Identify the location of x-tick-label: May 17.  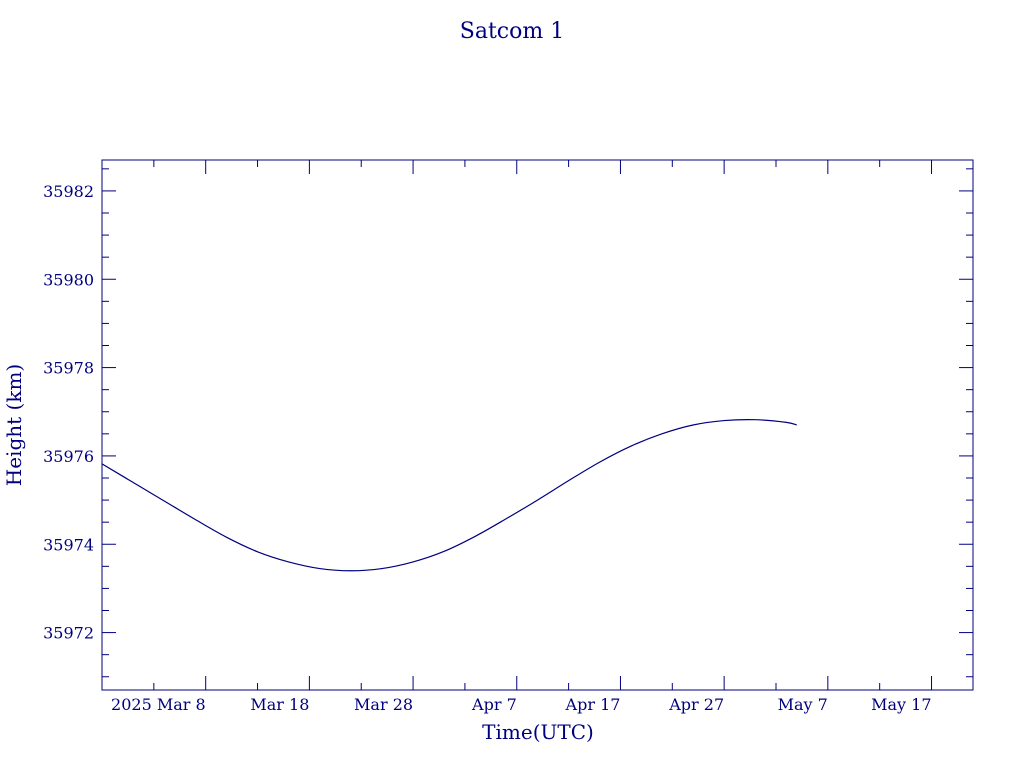
(901, 704).